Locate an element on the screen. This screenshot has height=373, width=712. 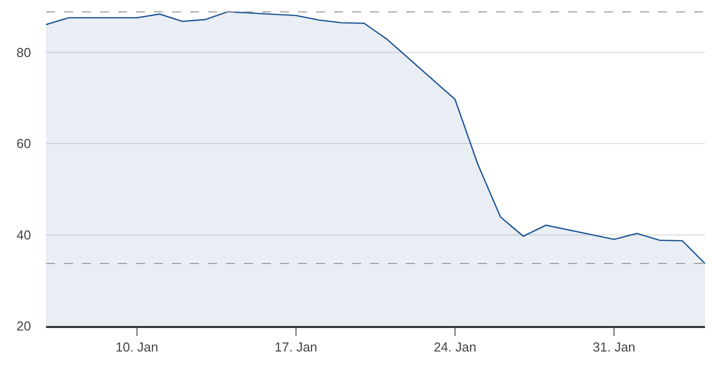
x-tick-label: 10. Jan is located at coordinates (137, 346).